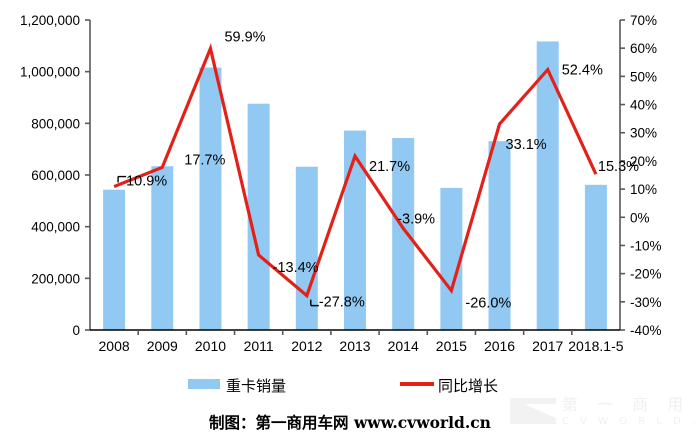 This screenshot has height=442, width=700. Describe the element at coordinates (618, 167) in the screenshot. I see `data-label: 15.3%` at that location.